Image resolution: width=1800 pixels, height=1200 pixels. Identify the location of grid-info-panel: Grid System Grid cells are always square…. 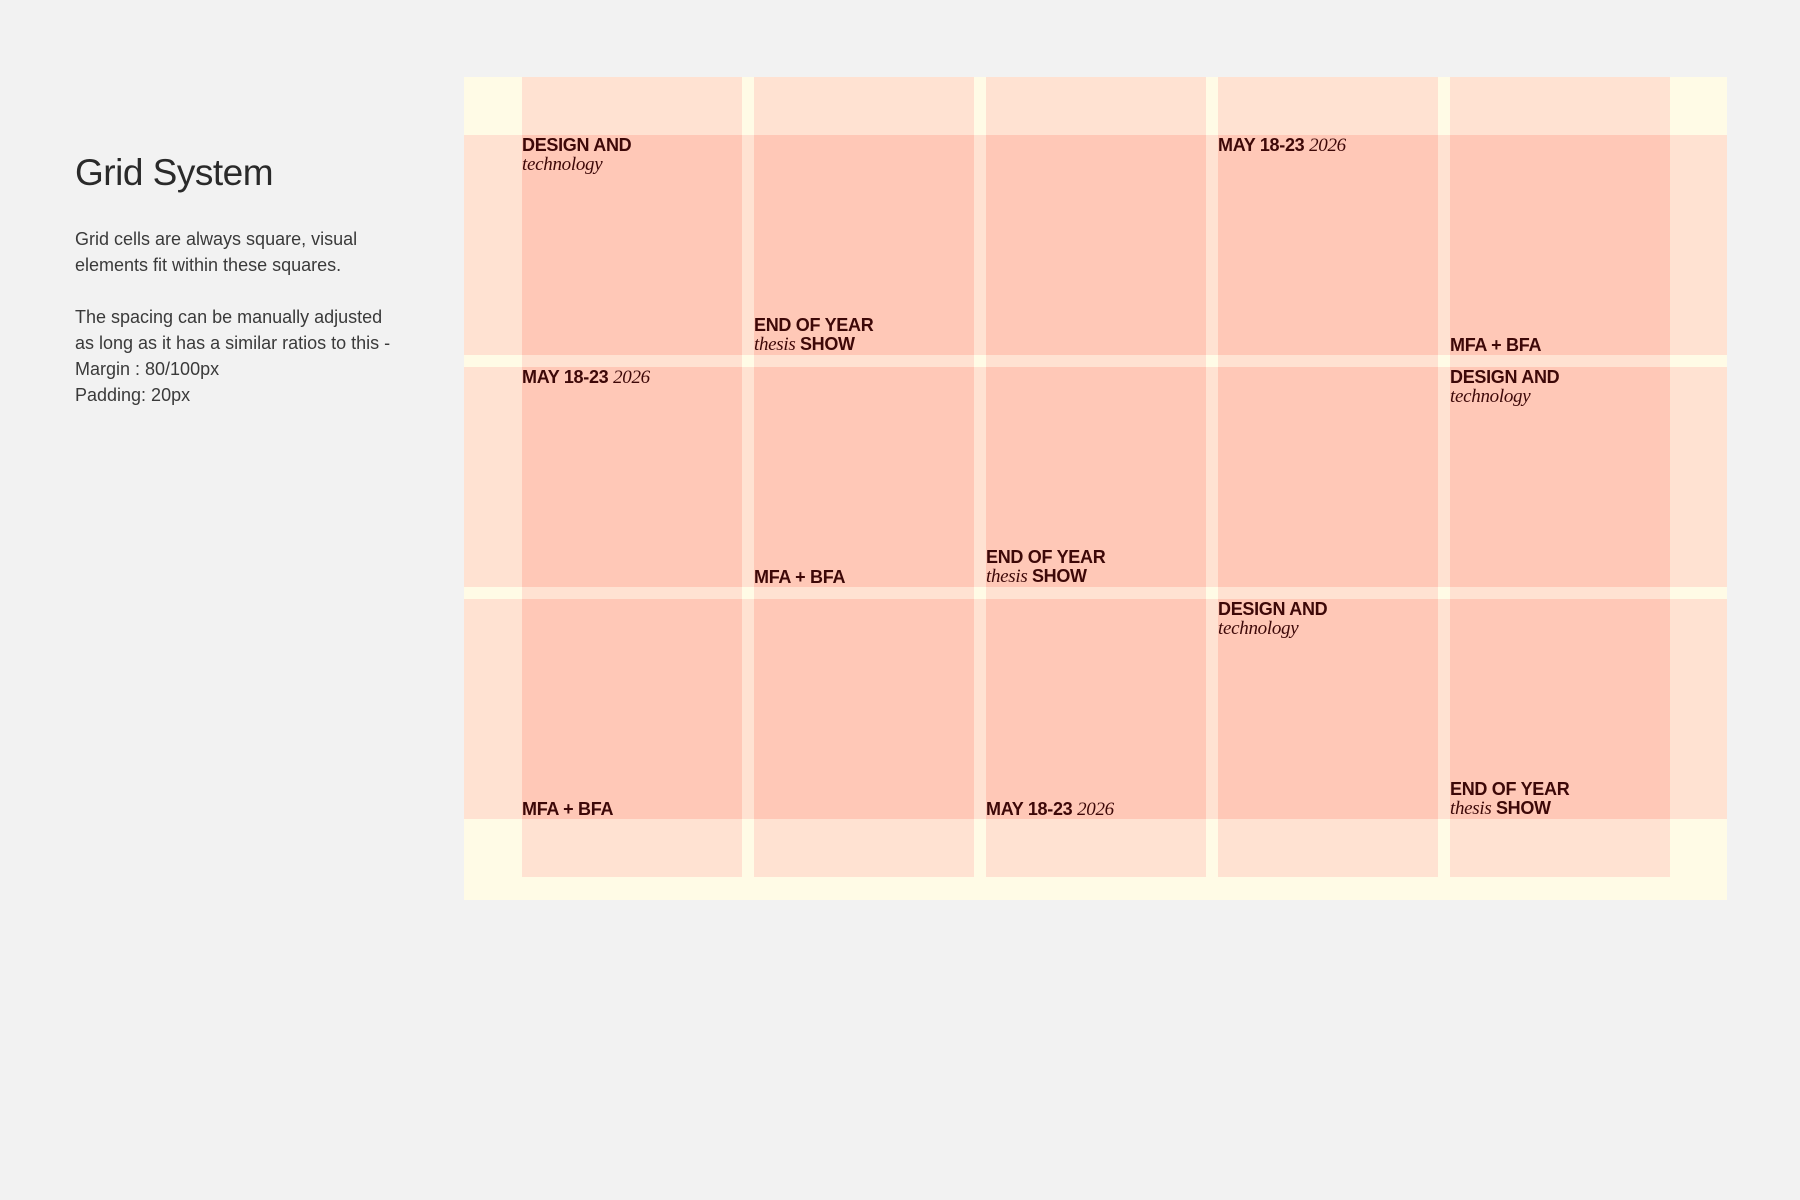
(235, 279).